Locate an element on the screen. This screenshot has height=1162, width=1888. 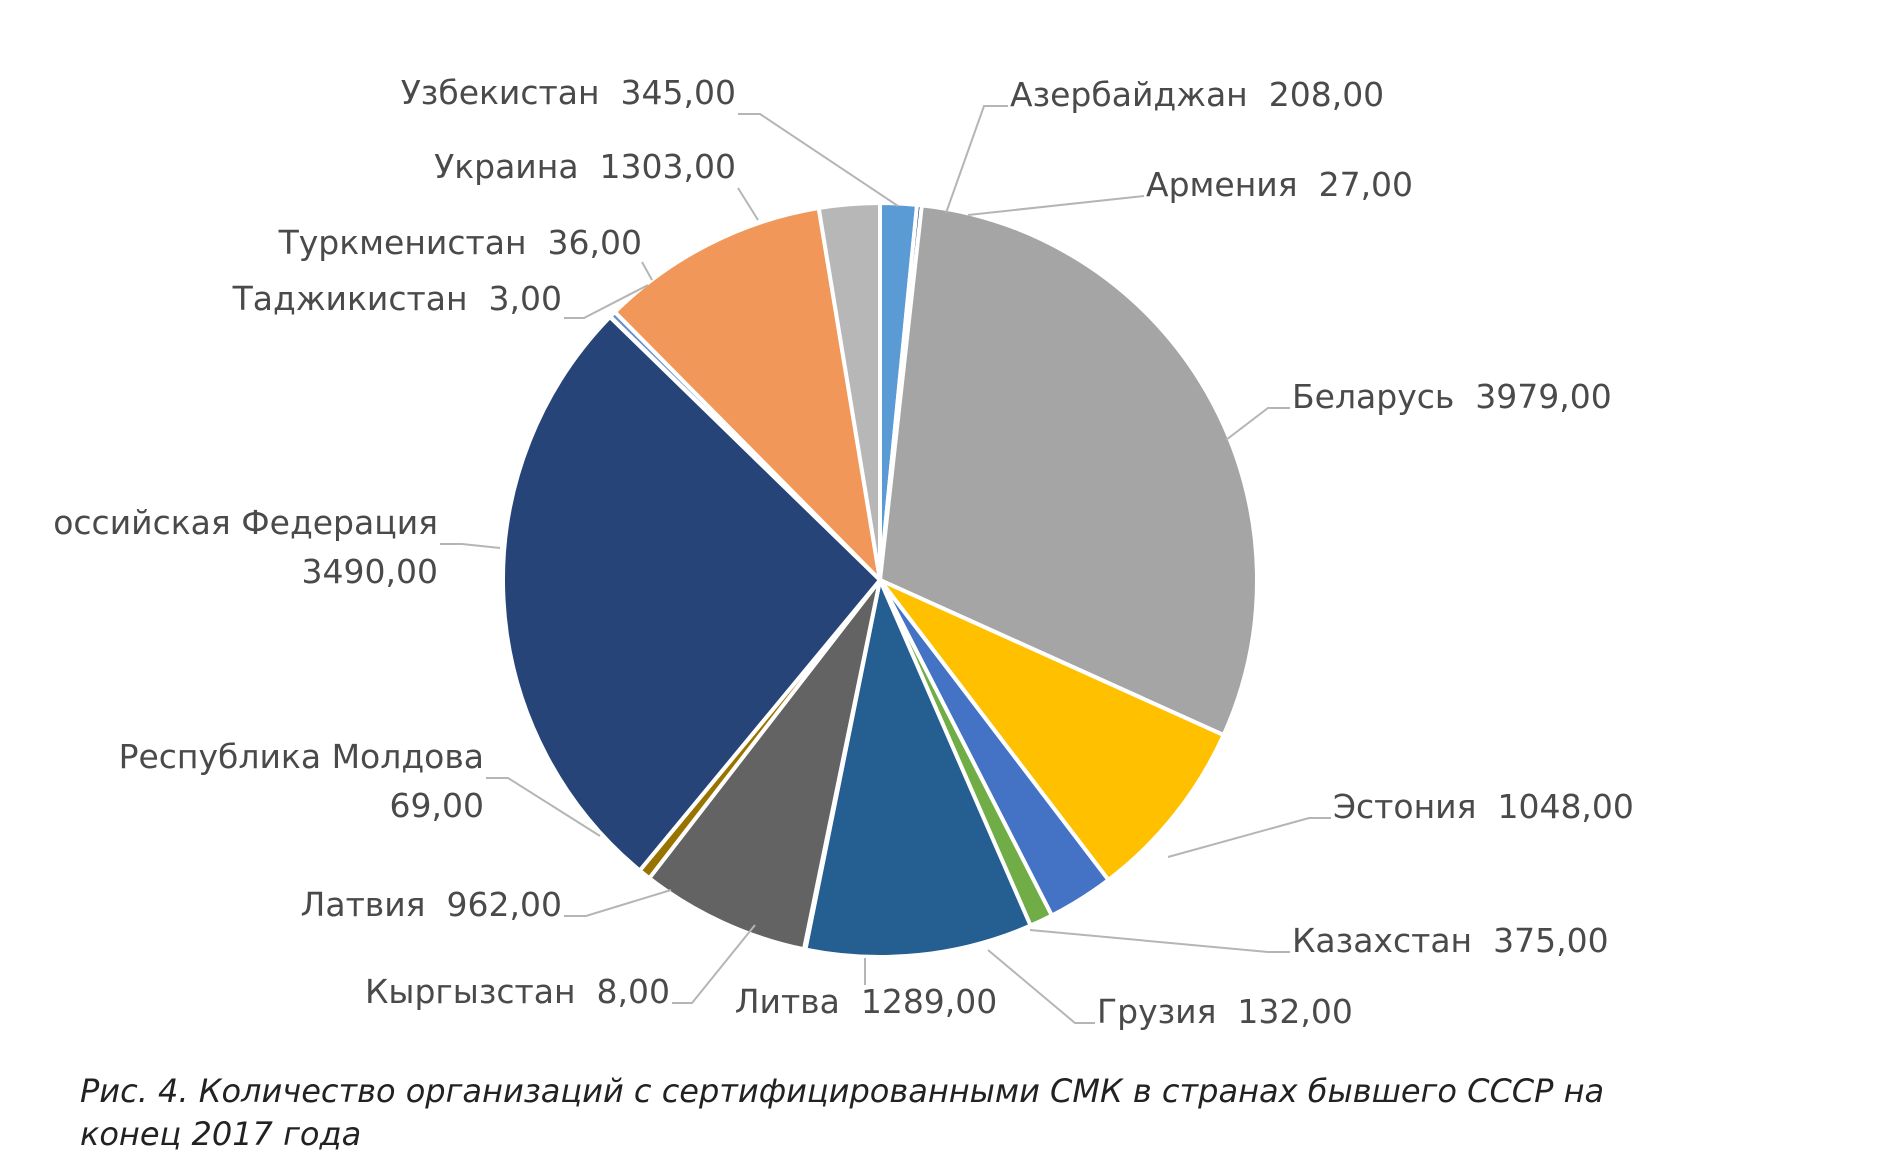
data-label-line: Узбекистан 345,00 is located at coordinates (568, 92).